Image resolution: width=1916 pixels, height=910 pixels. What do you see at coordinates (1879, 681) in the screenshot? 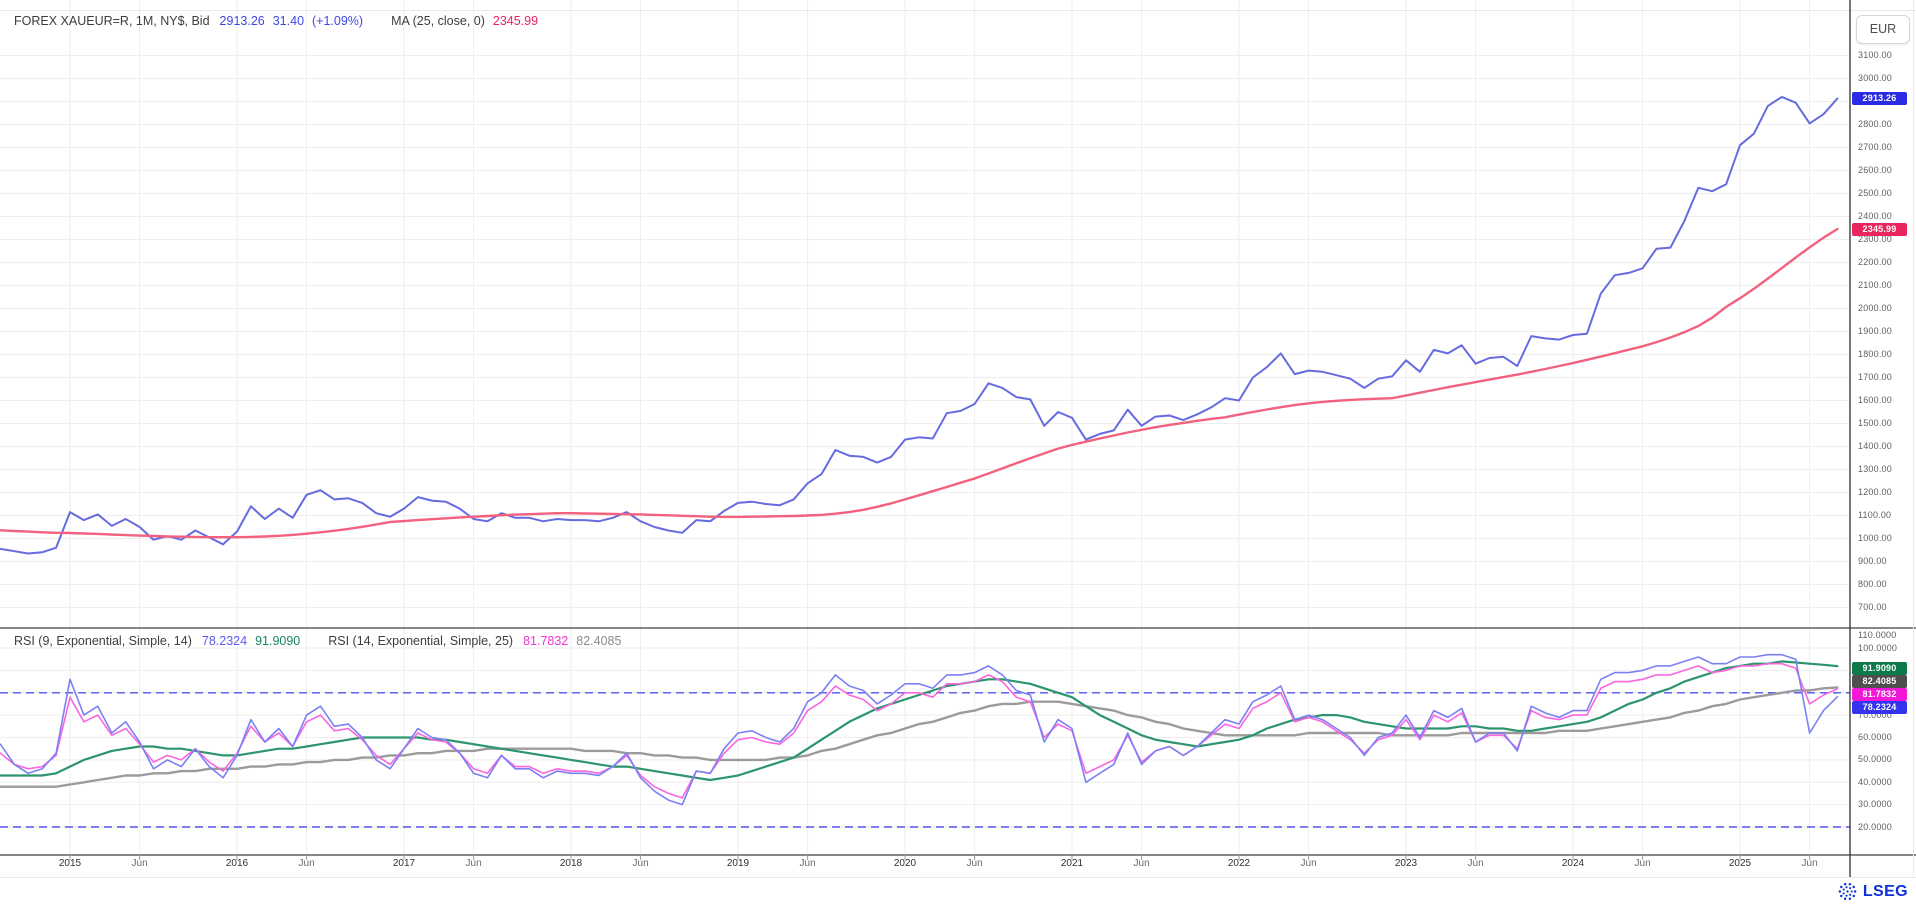
I see `rsi-badge: 82.4085` at bounding box center [1879, 681].